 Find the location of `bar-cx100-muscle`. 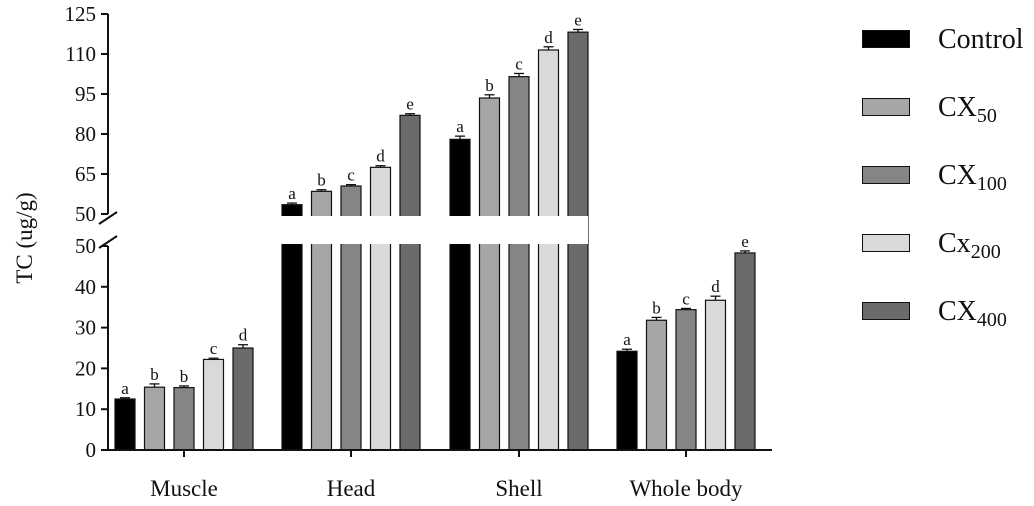

bar-cx100-muscle is located at coordinates (184, 418).